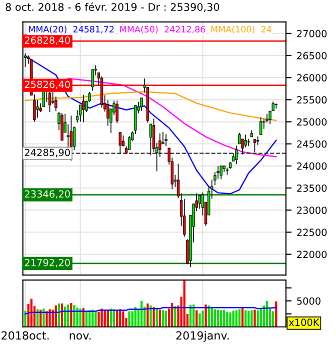 The width and height of the screenshot is (336, 360). Describe the element at coordinates (47, 263) in the screenshot. I see `ref-line-label: 21792,20` at that location.